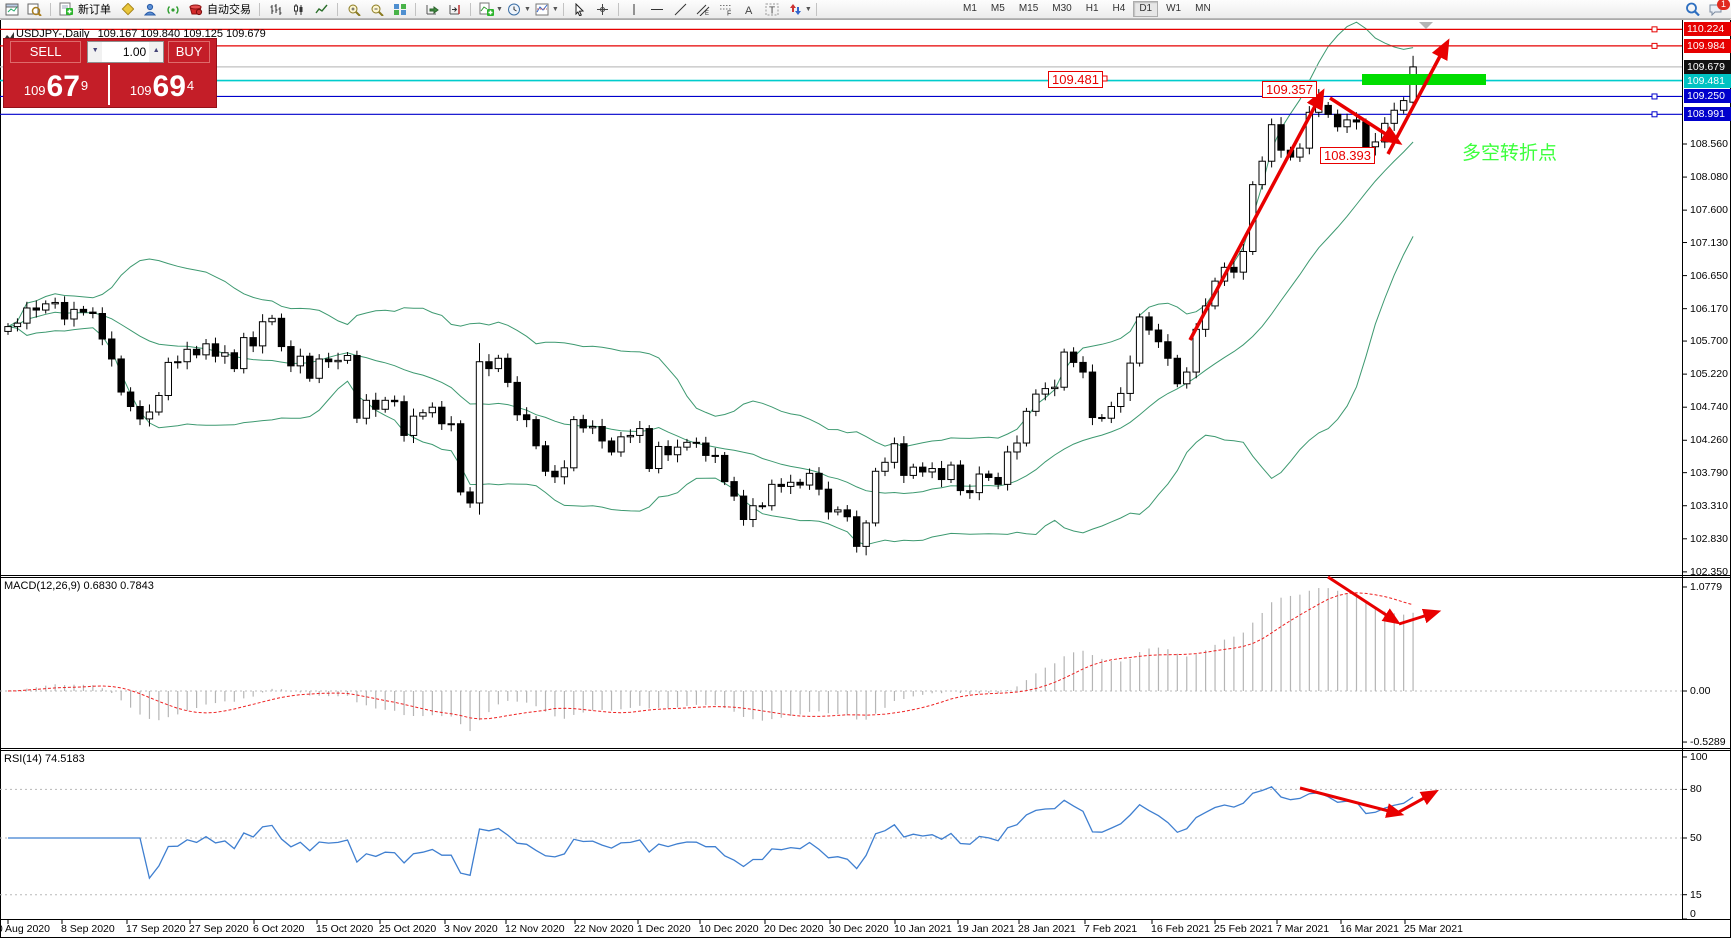 The height and width of the screenshot is (938, 1731). Describe the element at coordinates (34, 9) in the screenshot. I see `profiles-icon` at that location.